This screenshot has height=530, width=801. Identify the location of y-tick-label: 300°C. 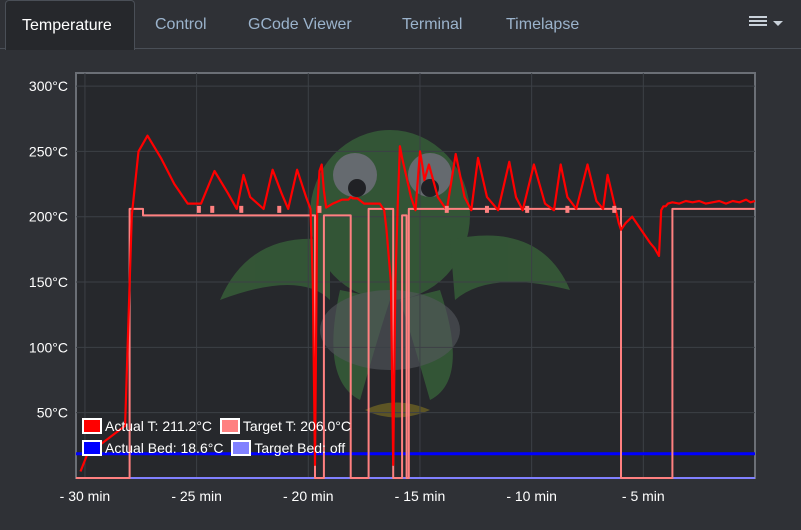
(48, 86).